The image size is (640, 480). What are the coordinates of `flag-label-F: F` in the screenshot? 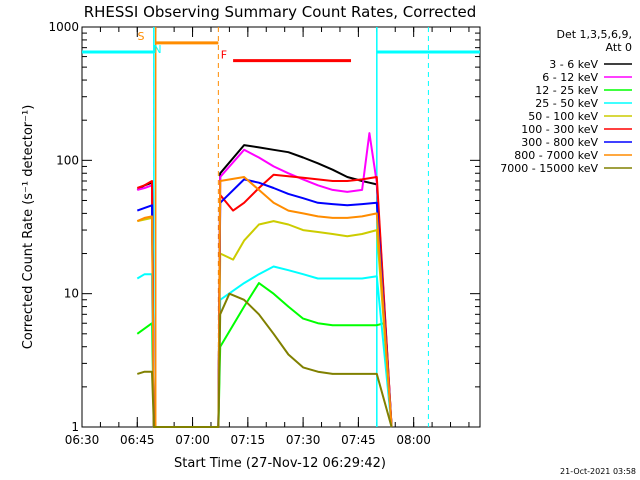 It's located at (224, 55).